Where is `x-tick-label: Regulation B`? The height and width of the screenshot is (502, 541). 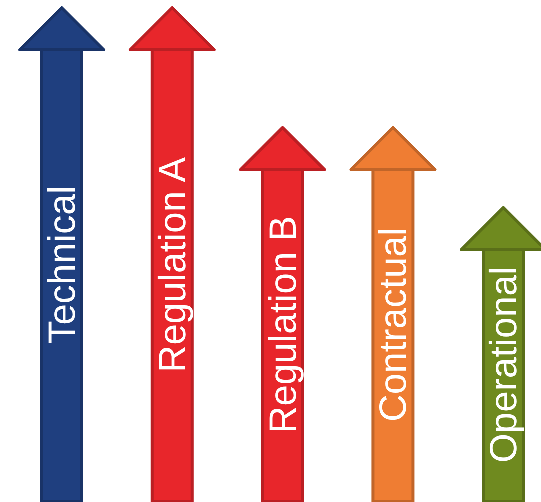 x-tick-label: Regulation B is located at coordinates (283, 325).